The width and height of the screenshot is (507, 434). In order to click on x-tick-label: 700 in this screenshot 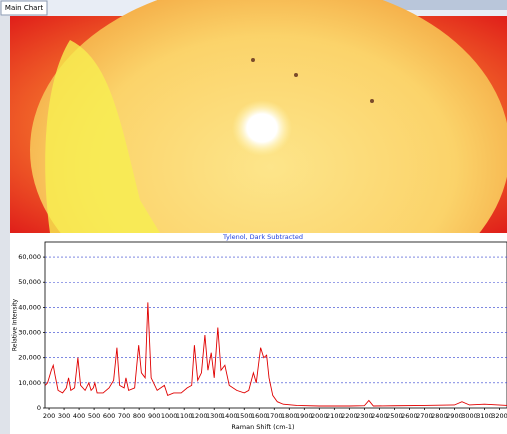, I will do `click(124, 416)`.